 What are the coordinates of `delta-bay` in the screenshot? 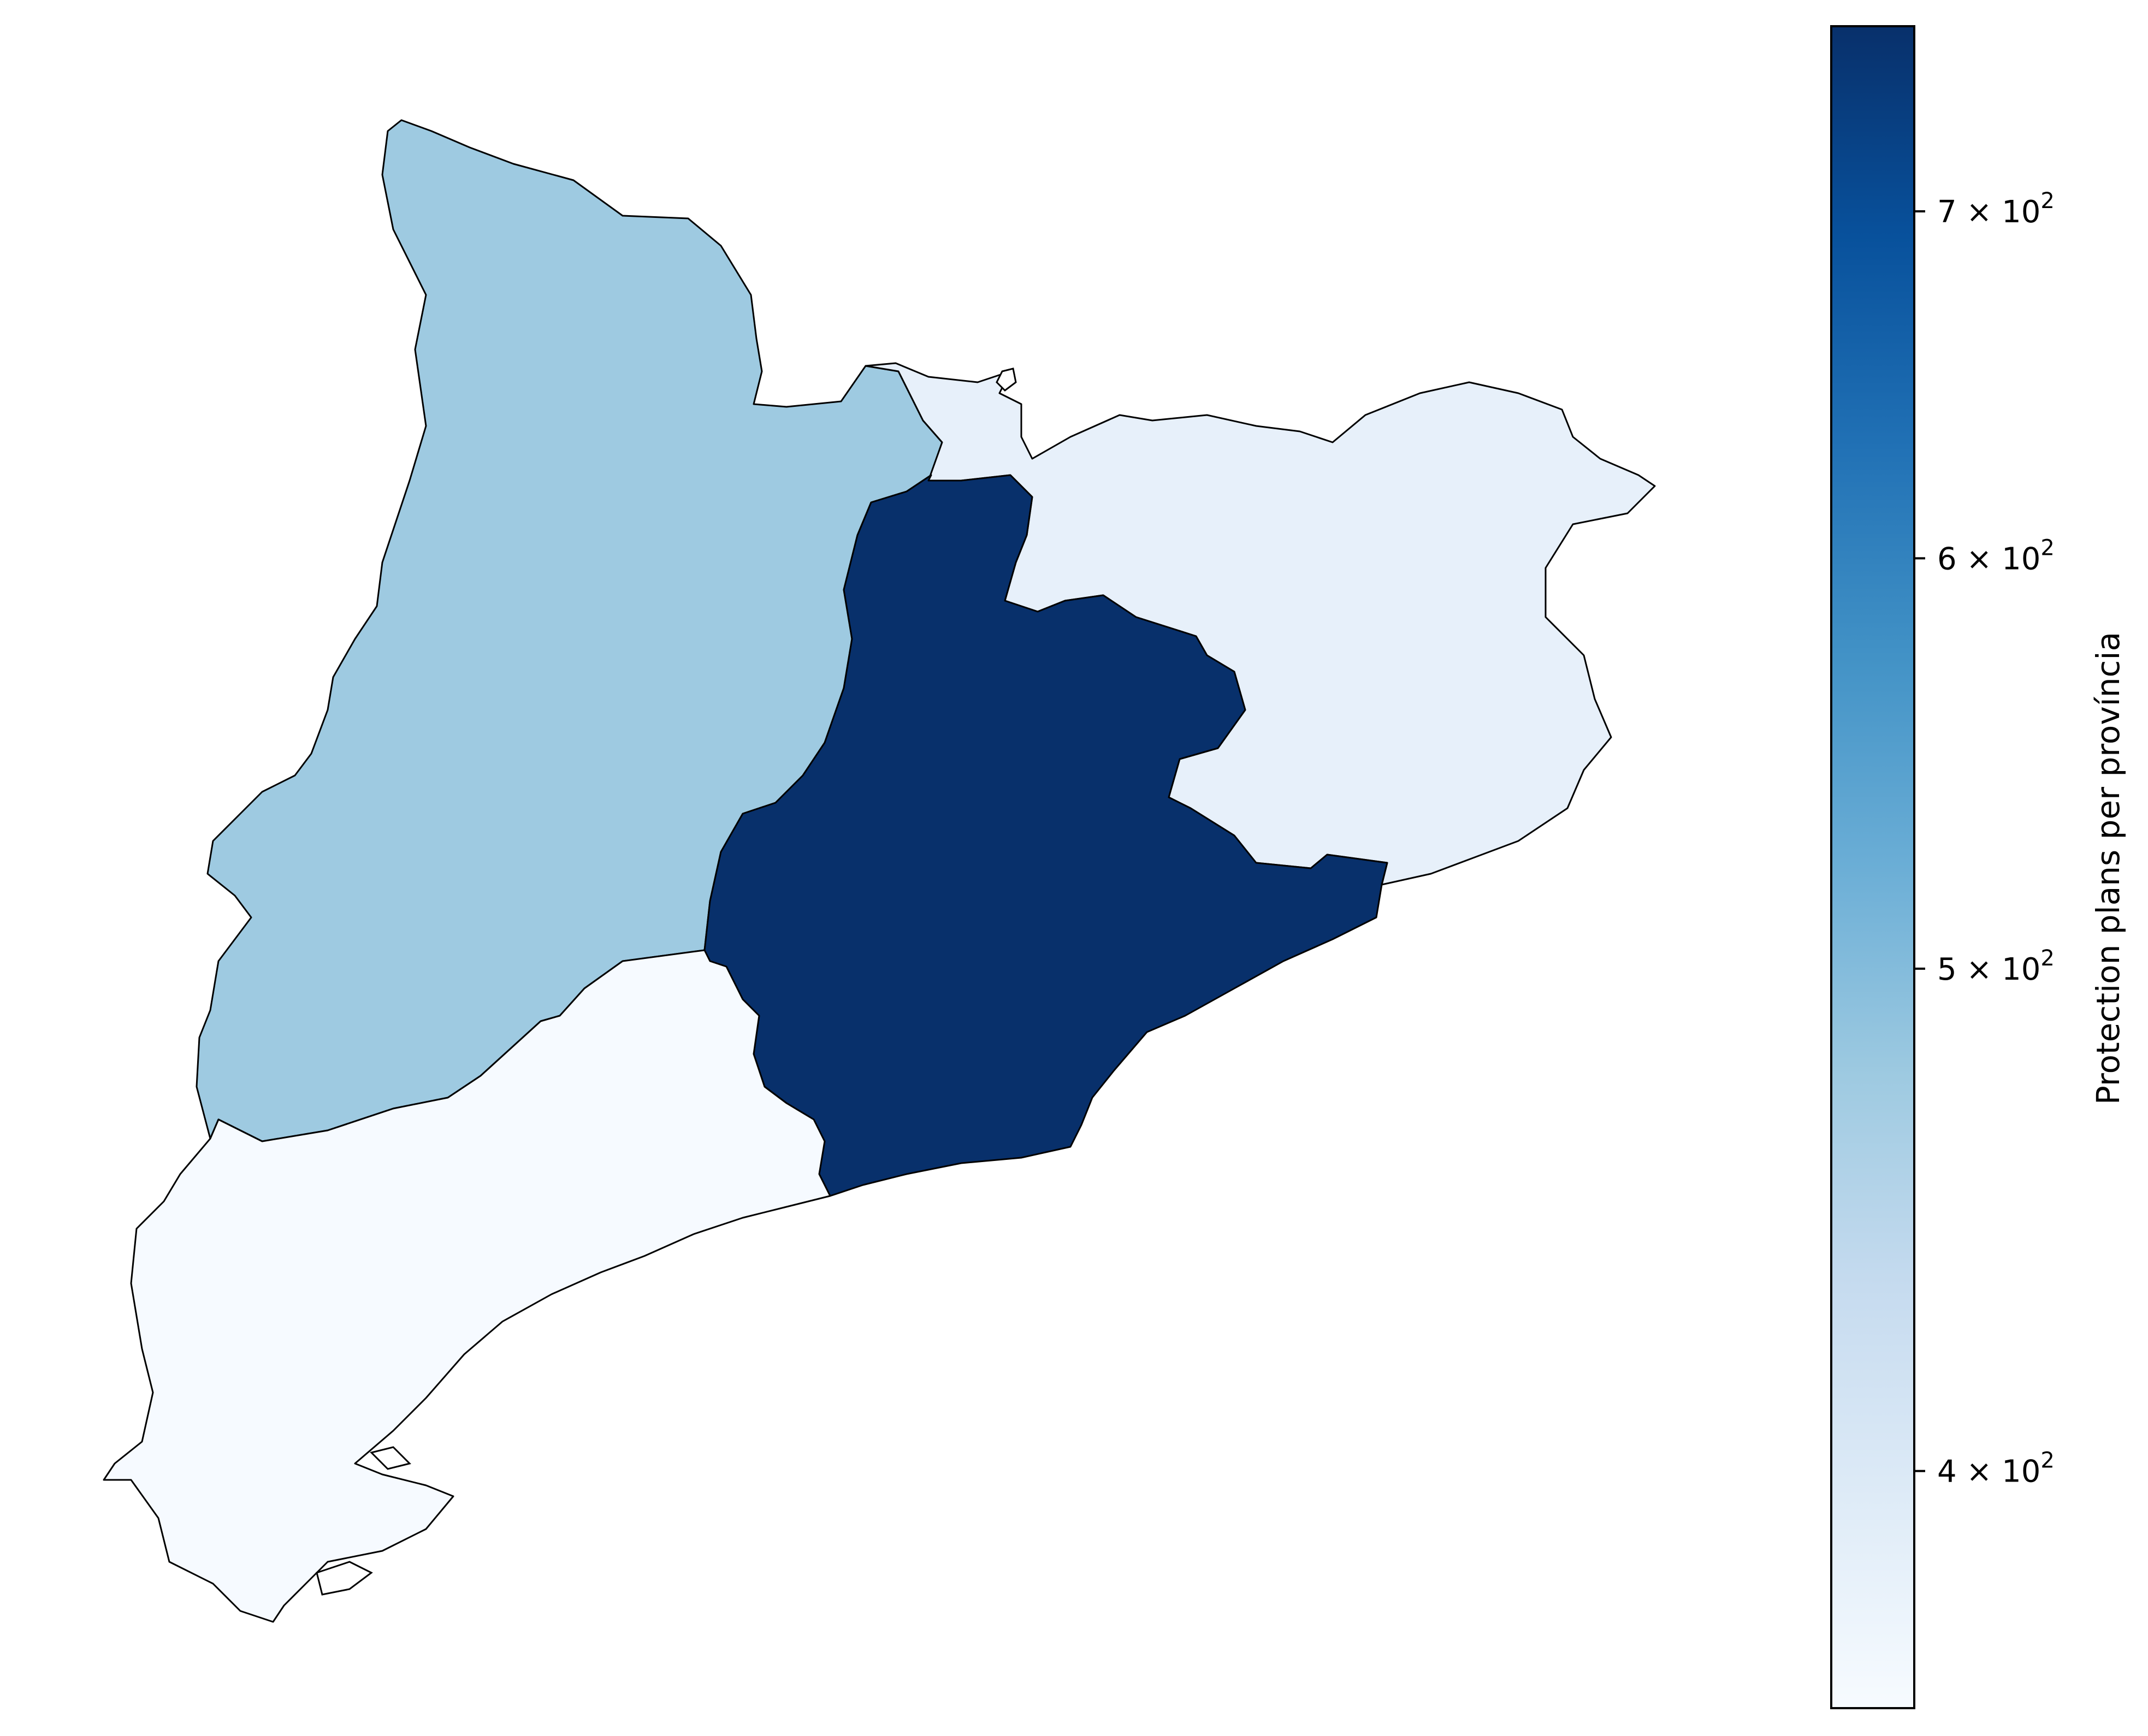 It's located at (344, 1578).